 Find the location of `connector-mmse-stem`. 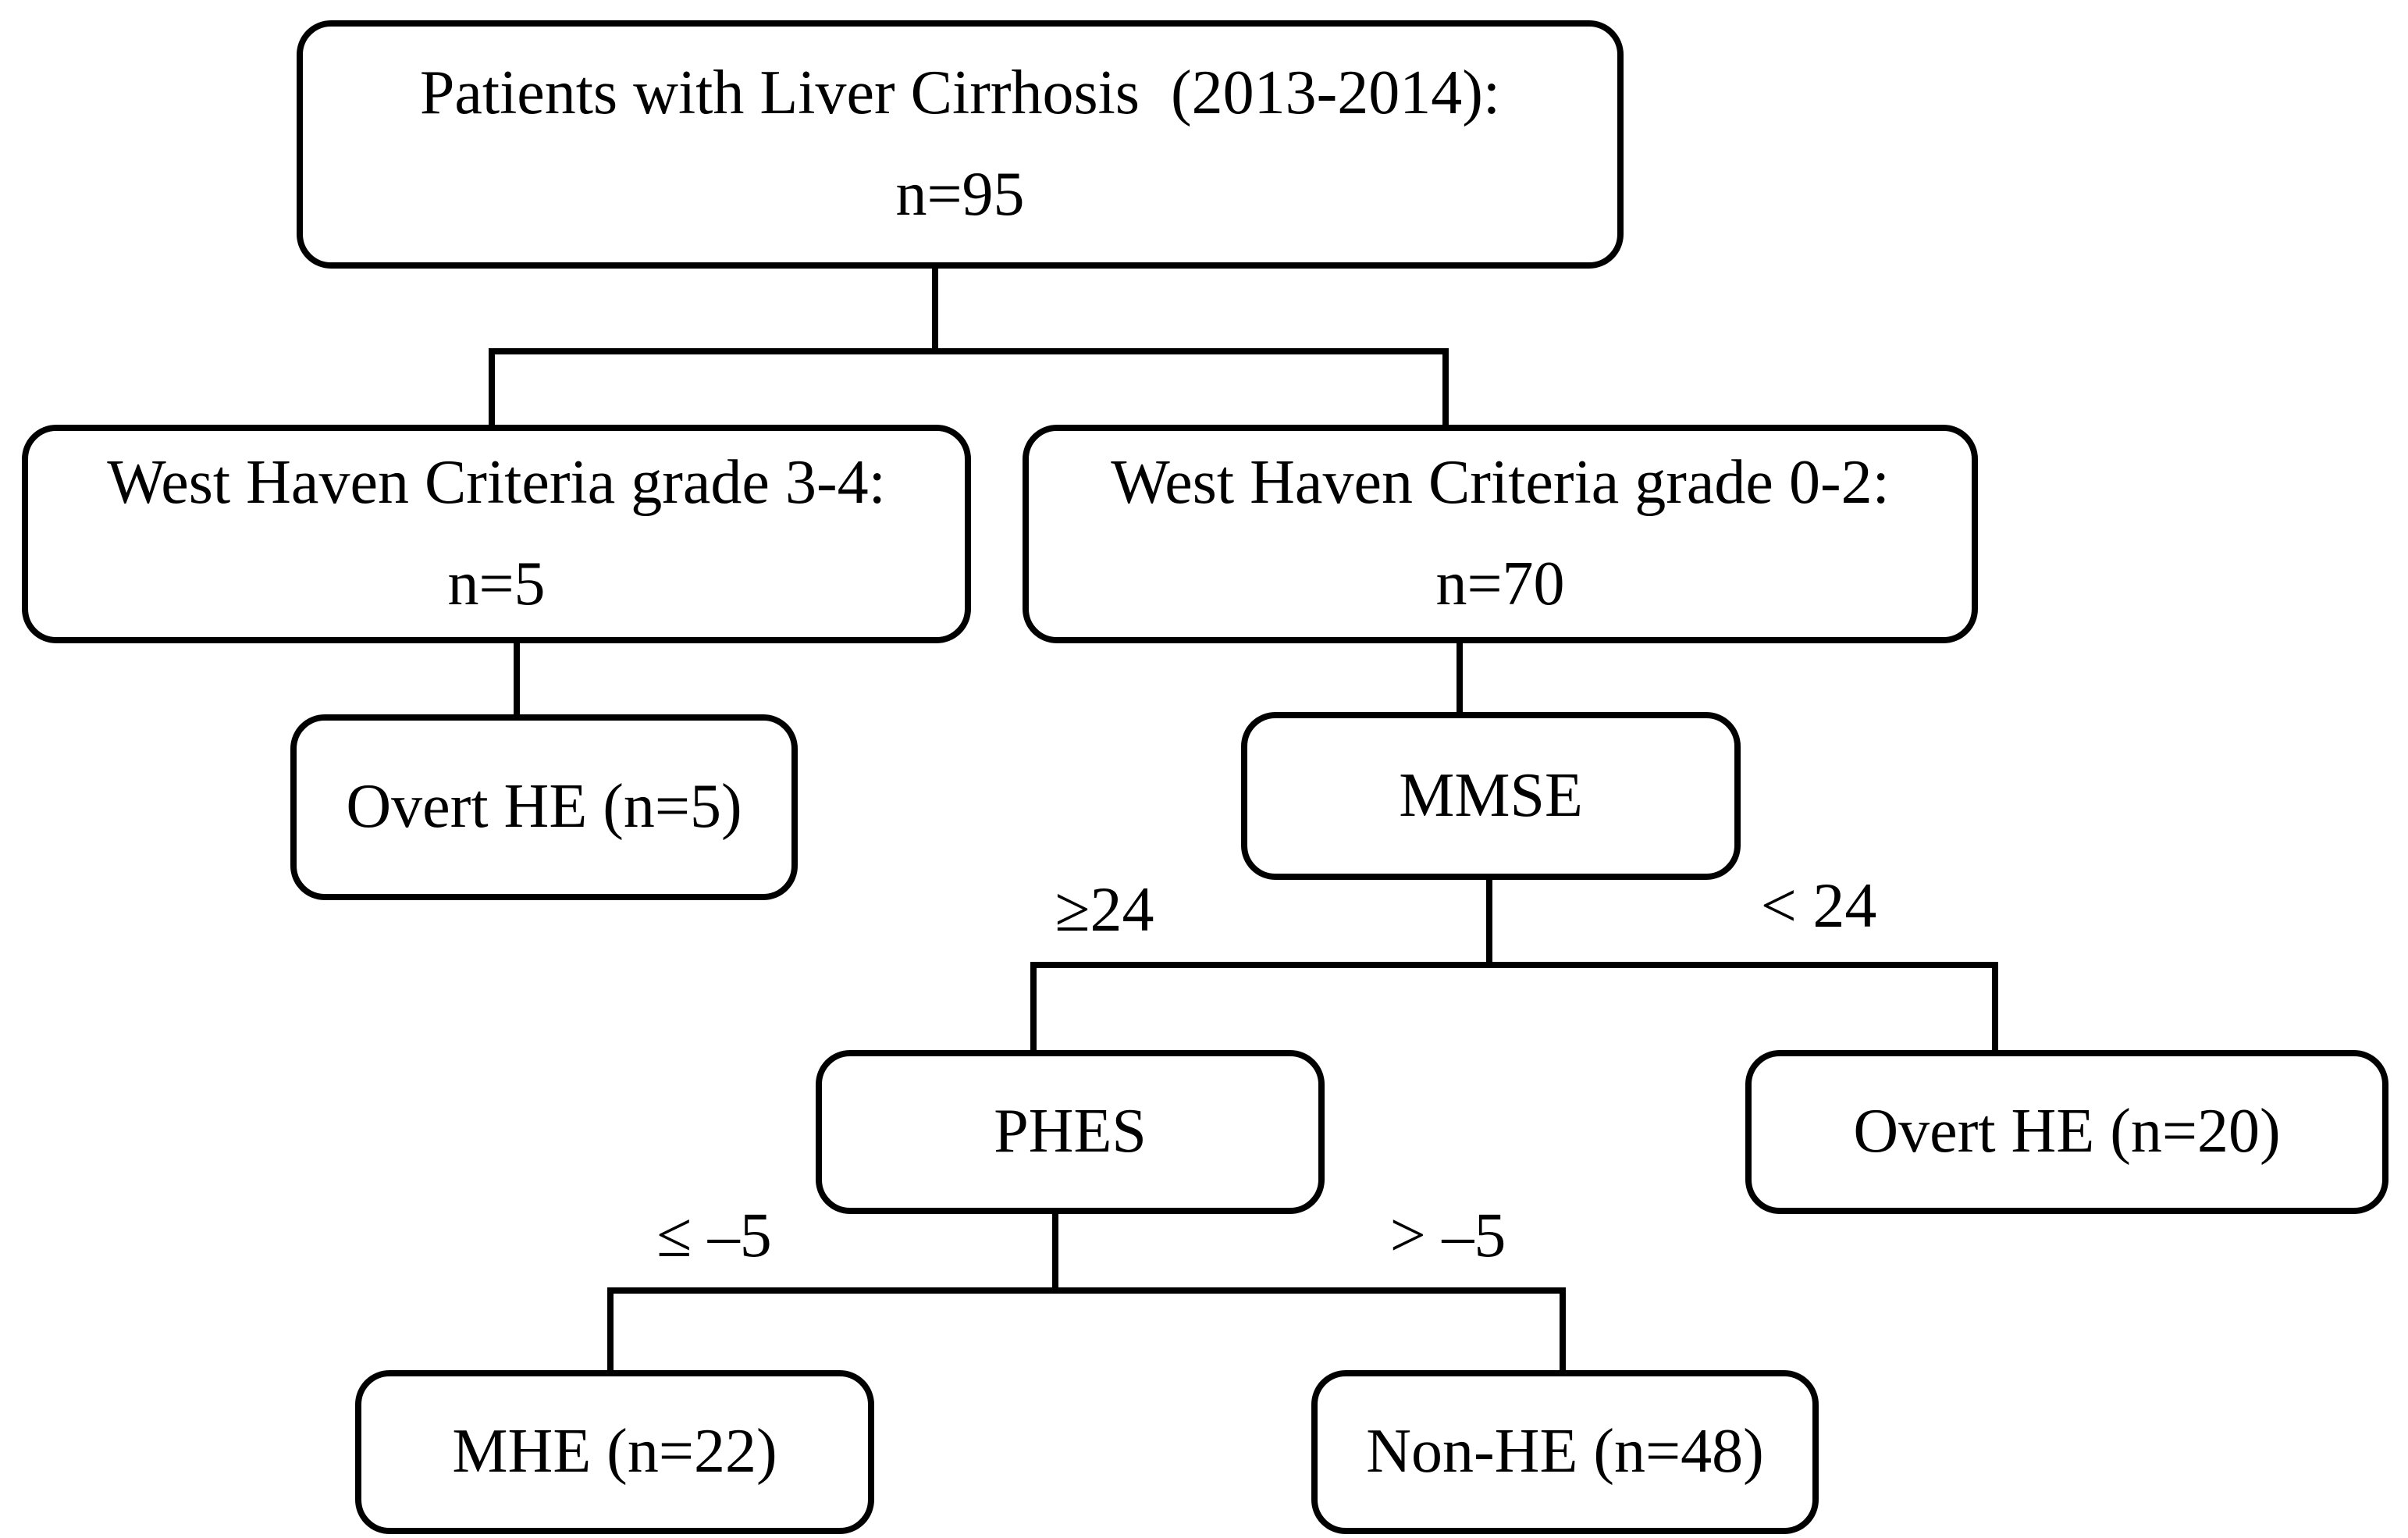

connector-mmse-stem is located at coordinates (1489, 922).